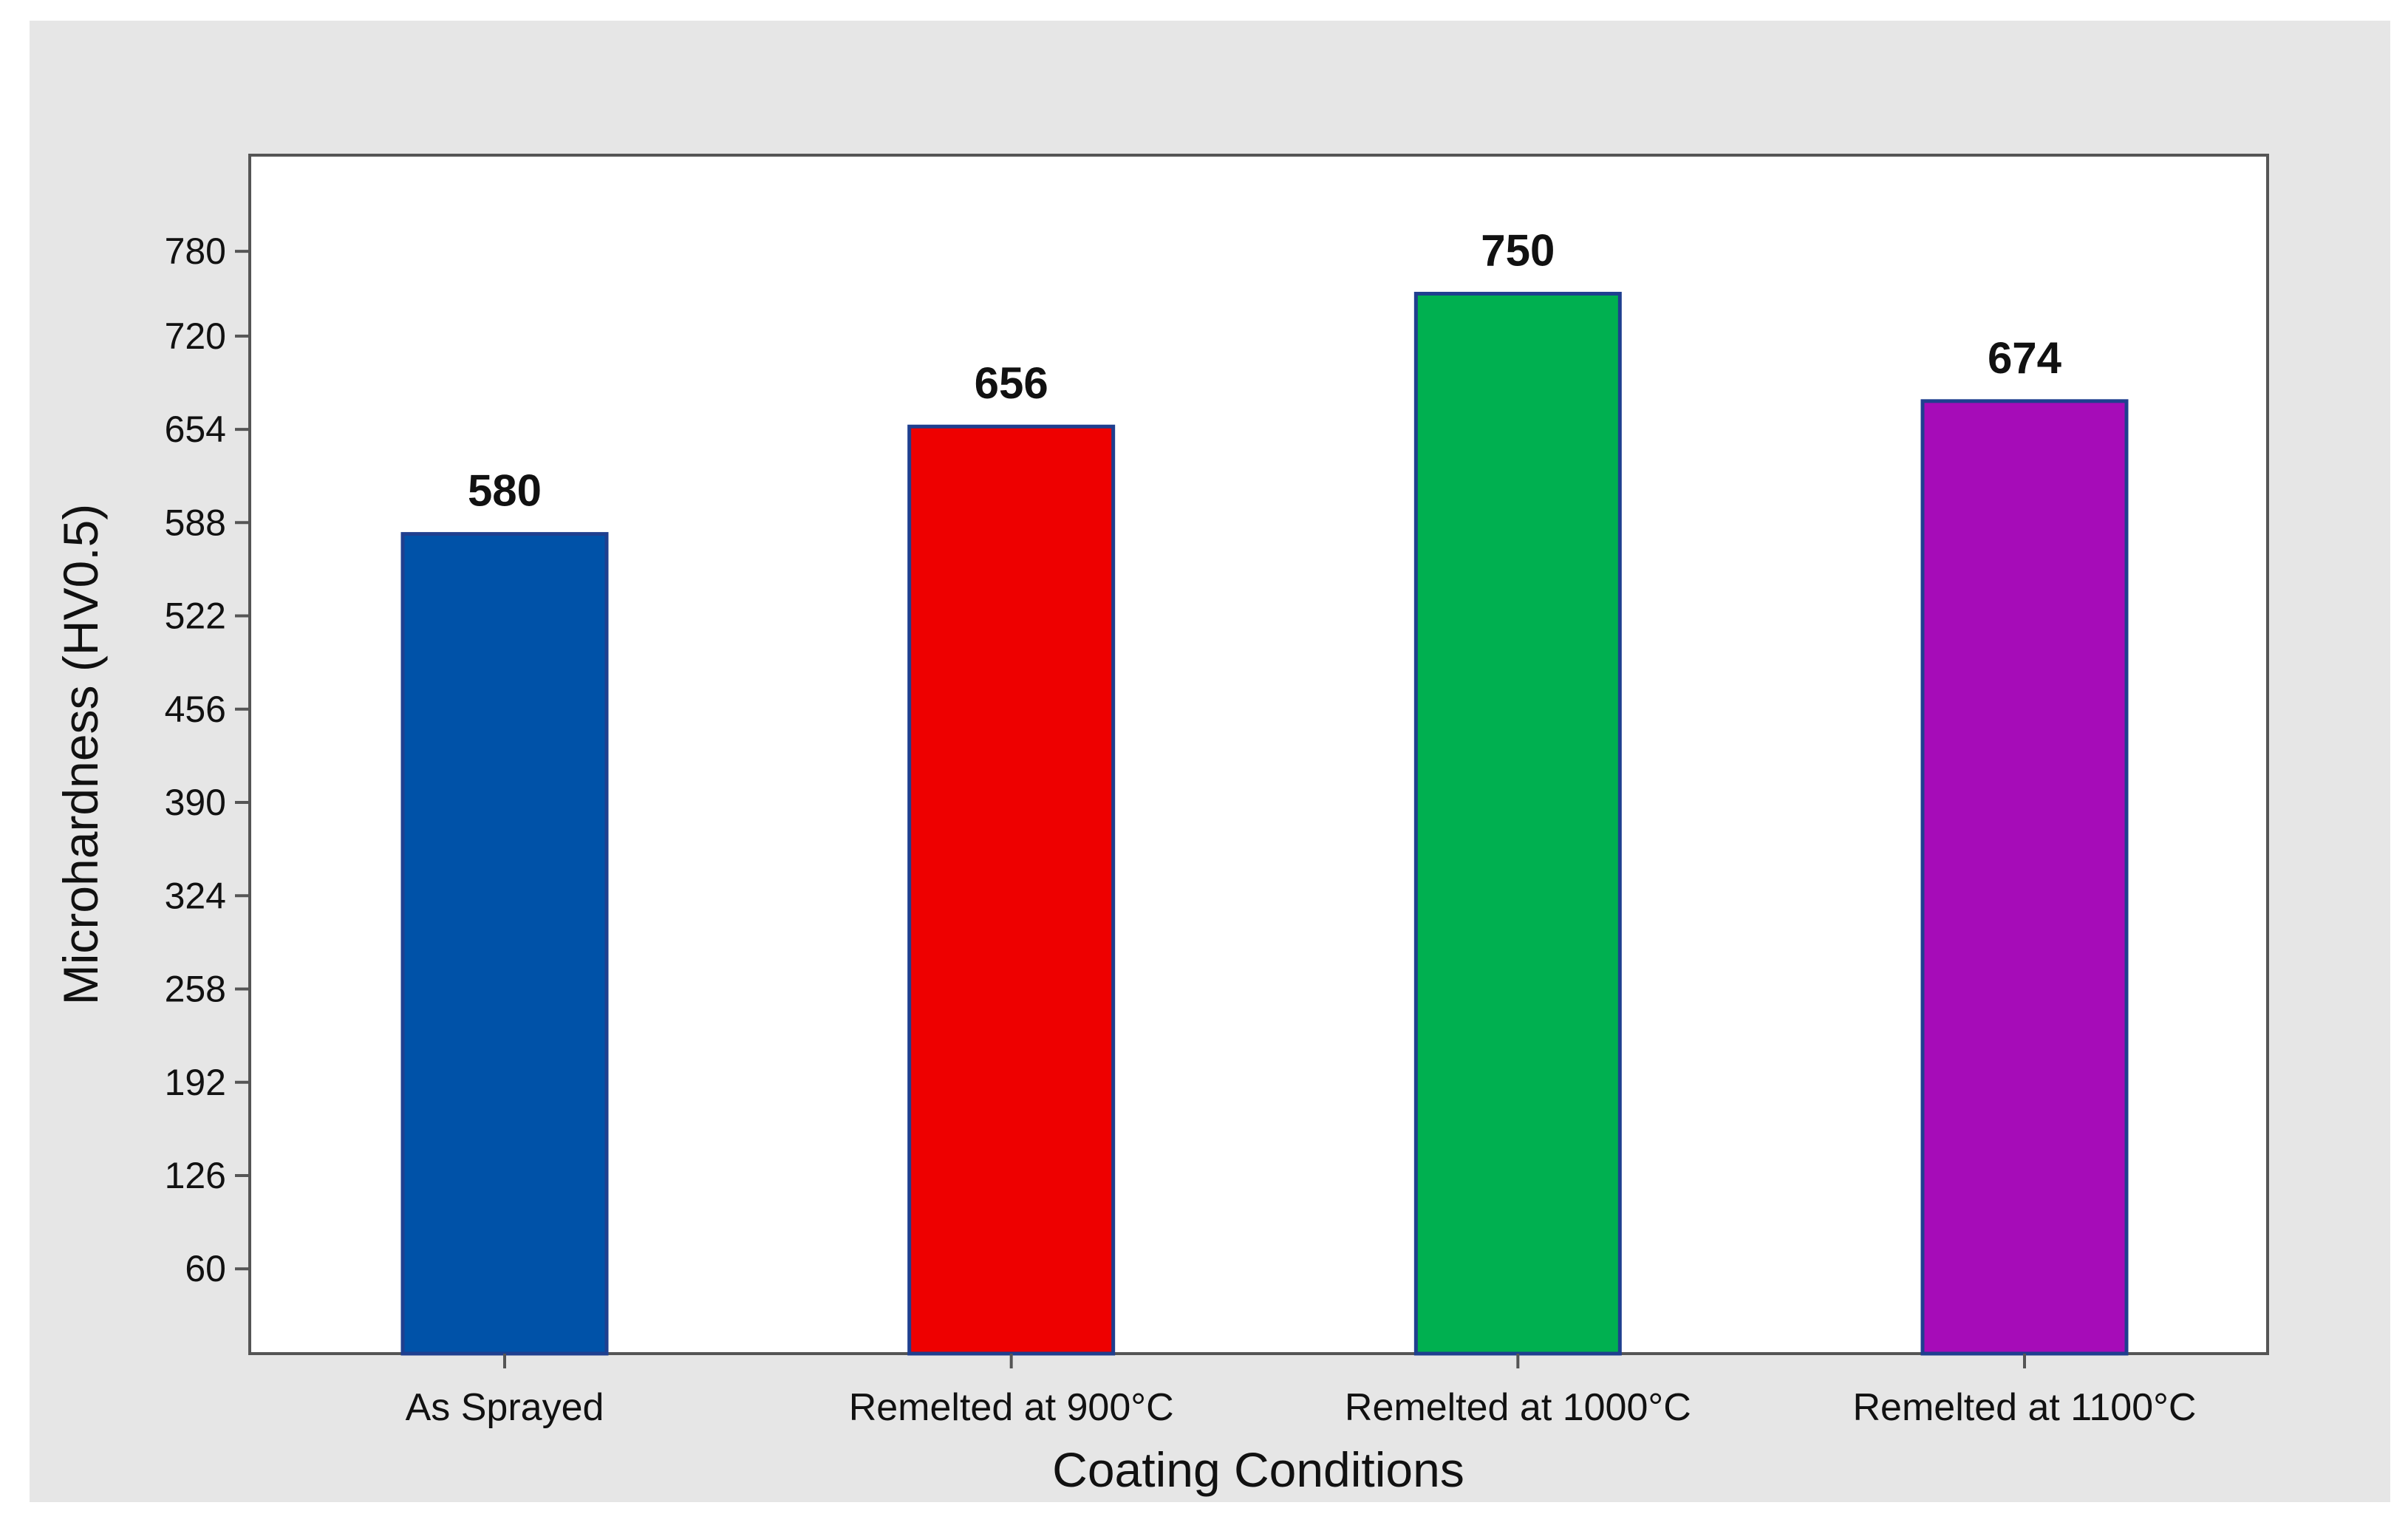  I want to click on y-tick-label: 324, so click(195, 895).